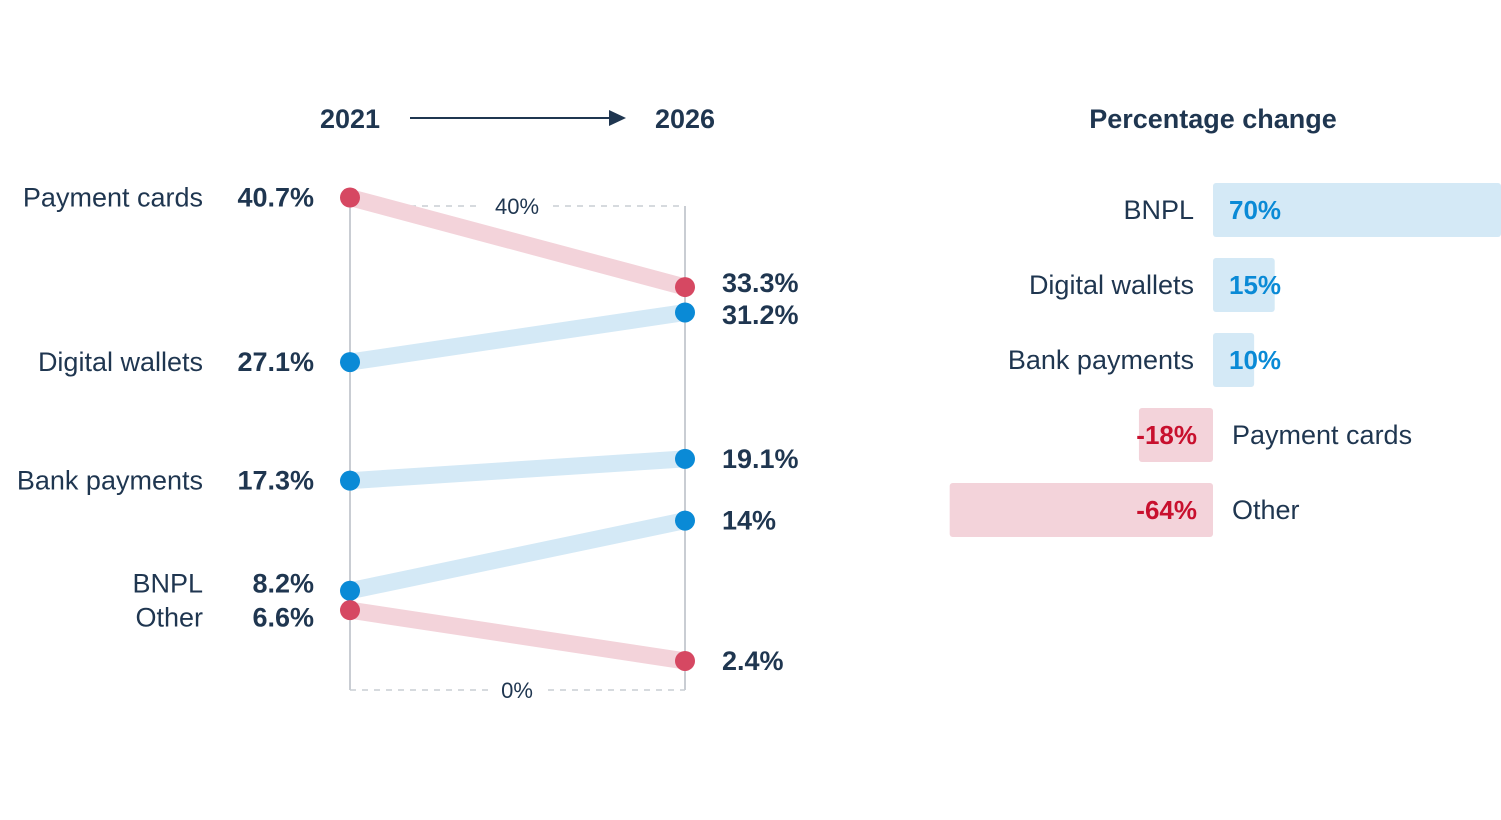 This screenshot has width=1501, height=820. I want to click on slope-dots, so click(517, 429).